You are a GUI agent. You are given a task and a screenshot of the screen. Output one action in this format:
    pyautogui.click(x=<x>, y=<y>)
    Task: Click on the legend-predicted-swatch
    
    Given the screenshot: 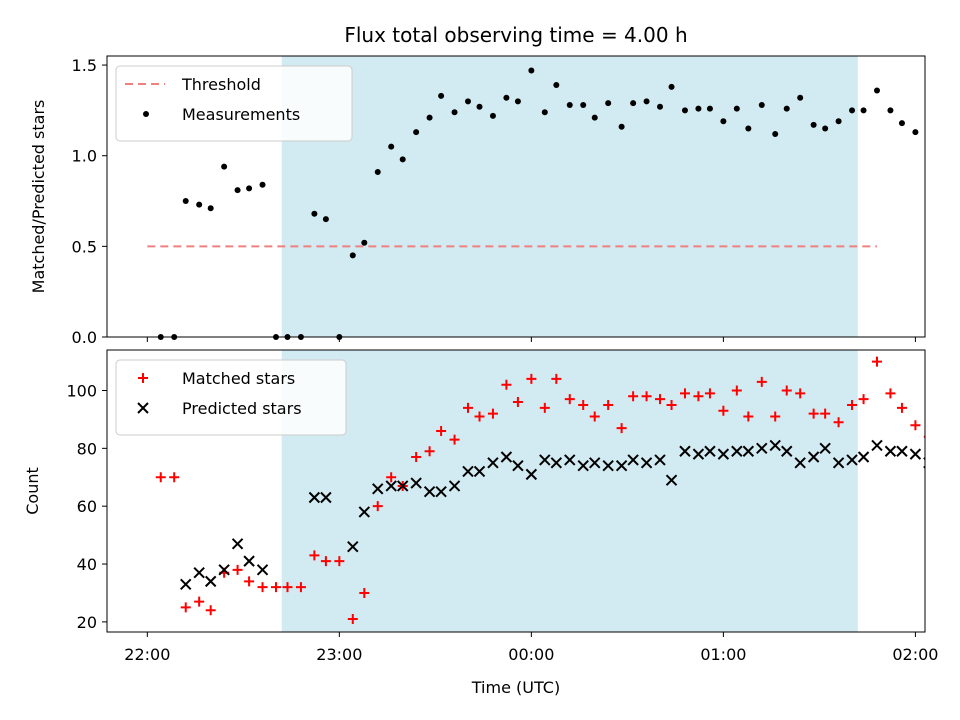 What is the action you would take?
    pyautogui.click(x=143, y=408)
    